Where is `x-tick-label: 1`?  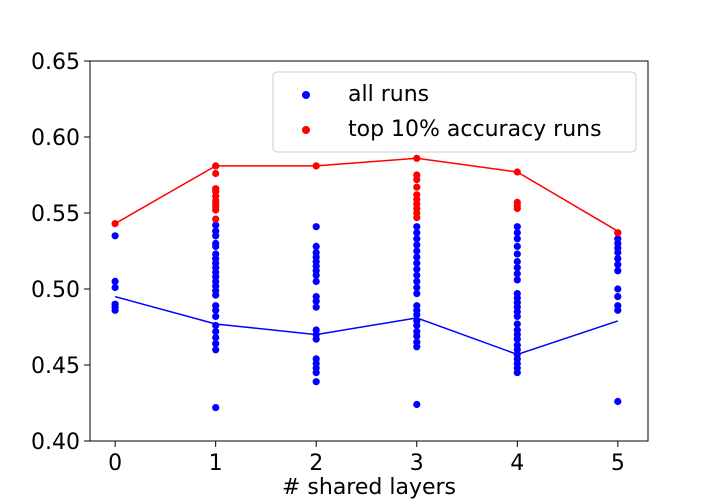 x-tick-label: 1 is located at coordinates (216, 463).